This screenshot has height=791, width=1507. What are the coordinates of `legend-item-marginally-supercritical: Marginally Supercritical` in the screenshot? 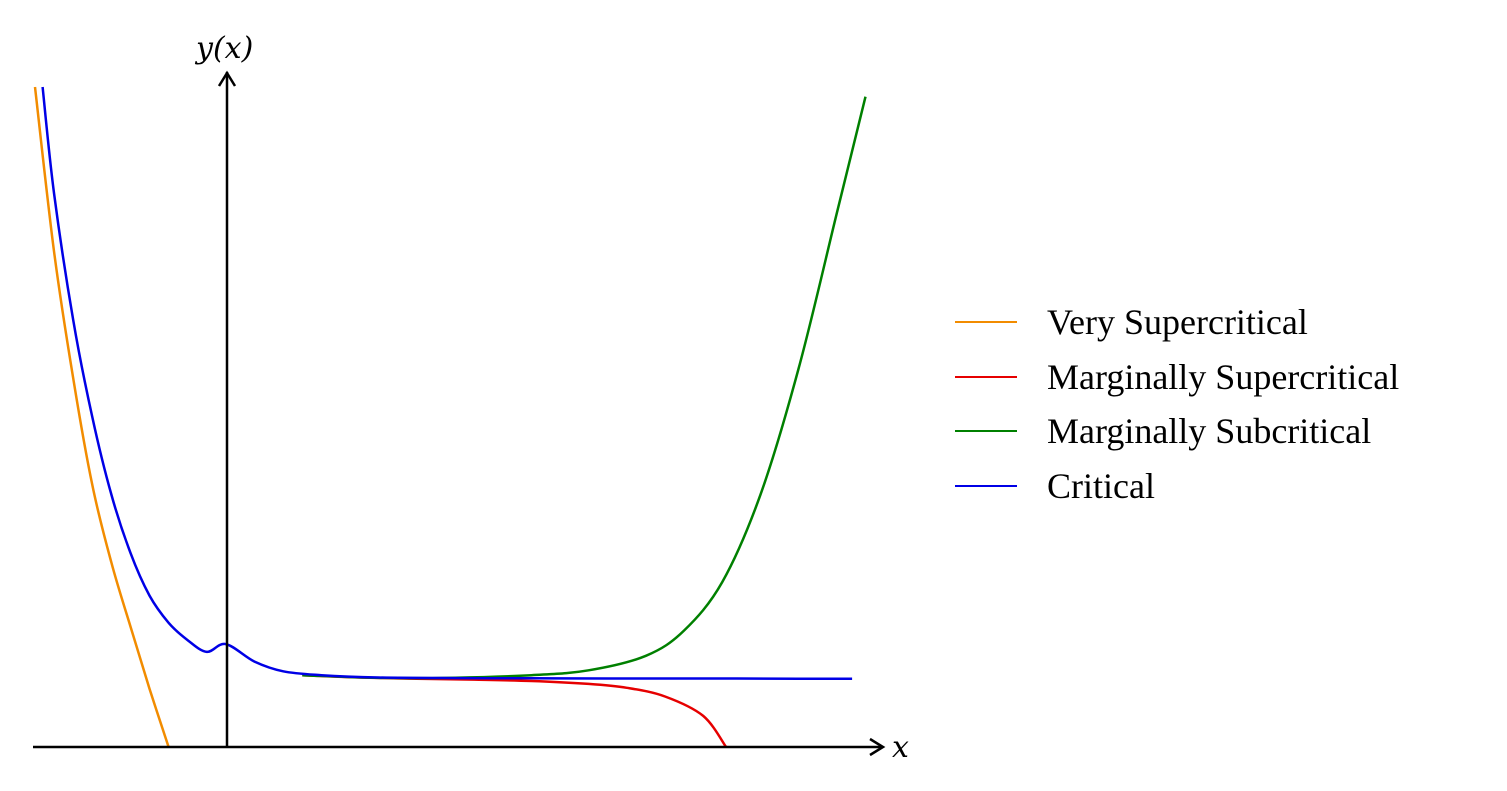 It's located at (1177, 377).